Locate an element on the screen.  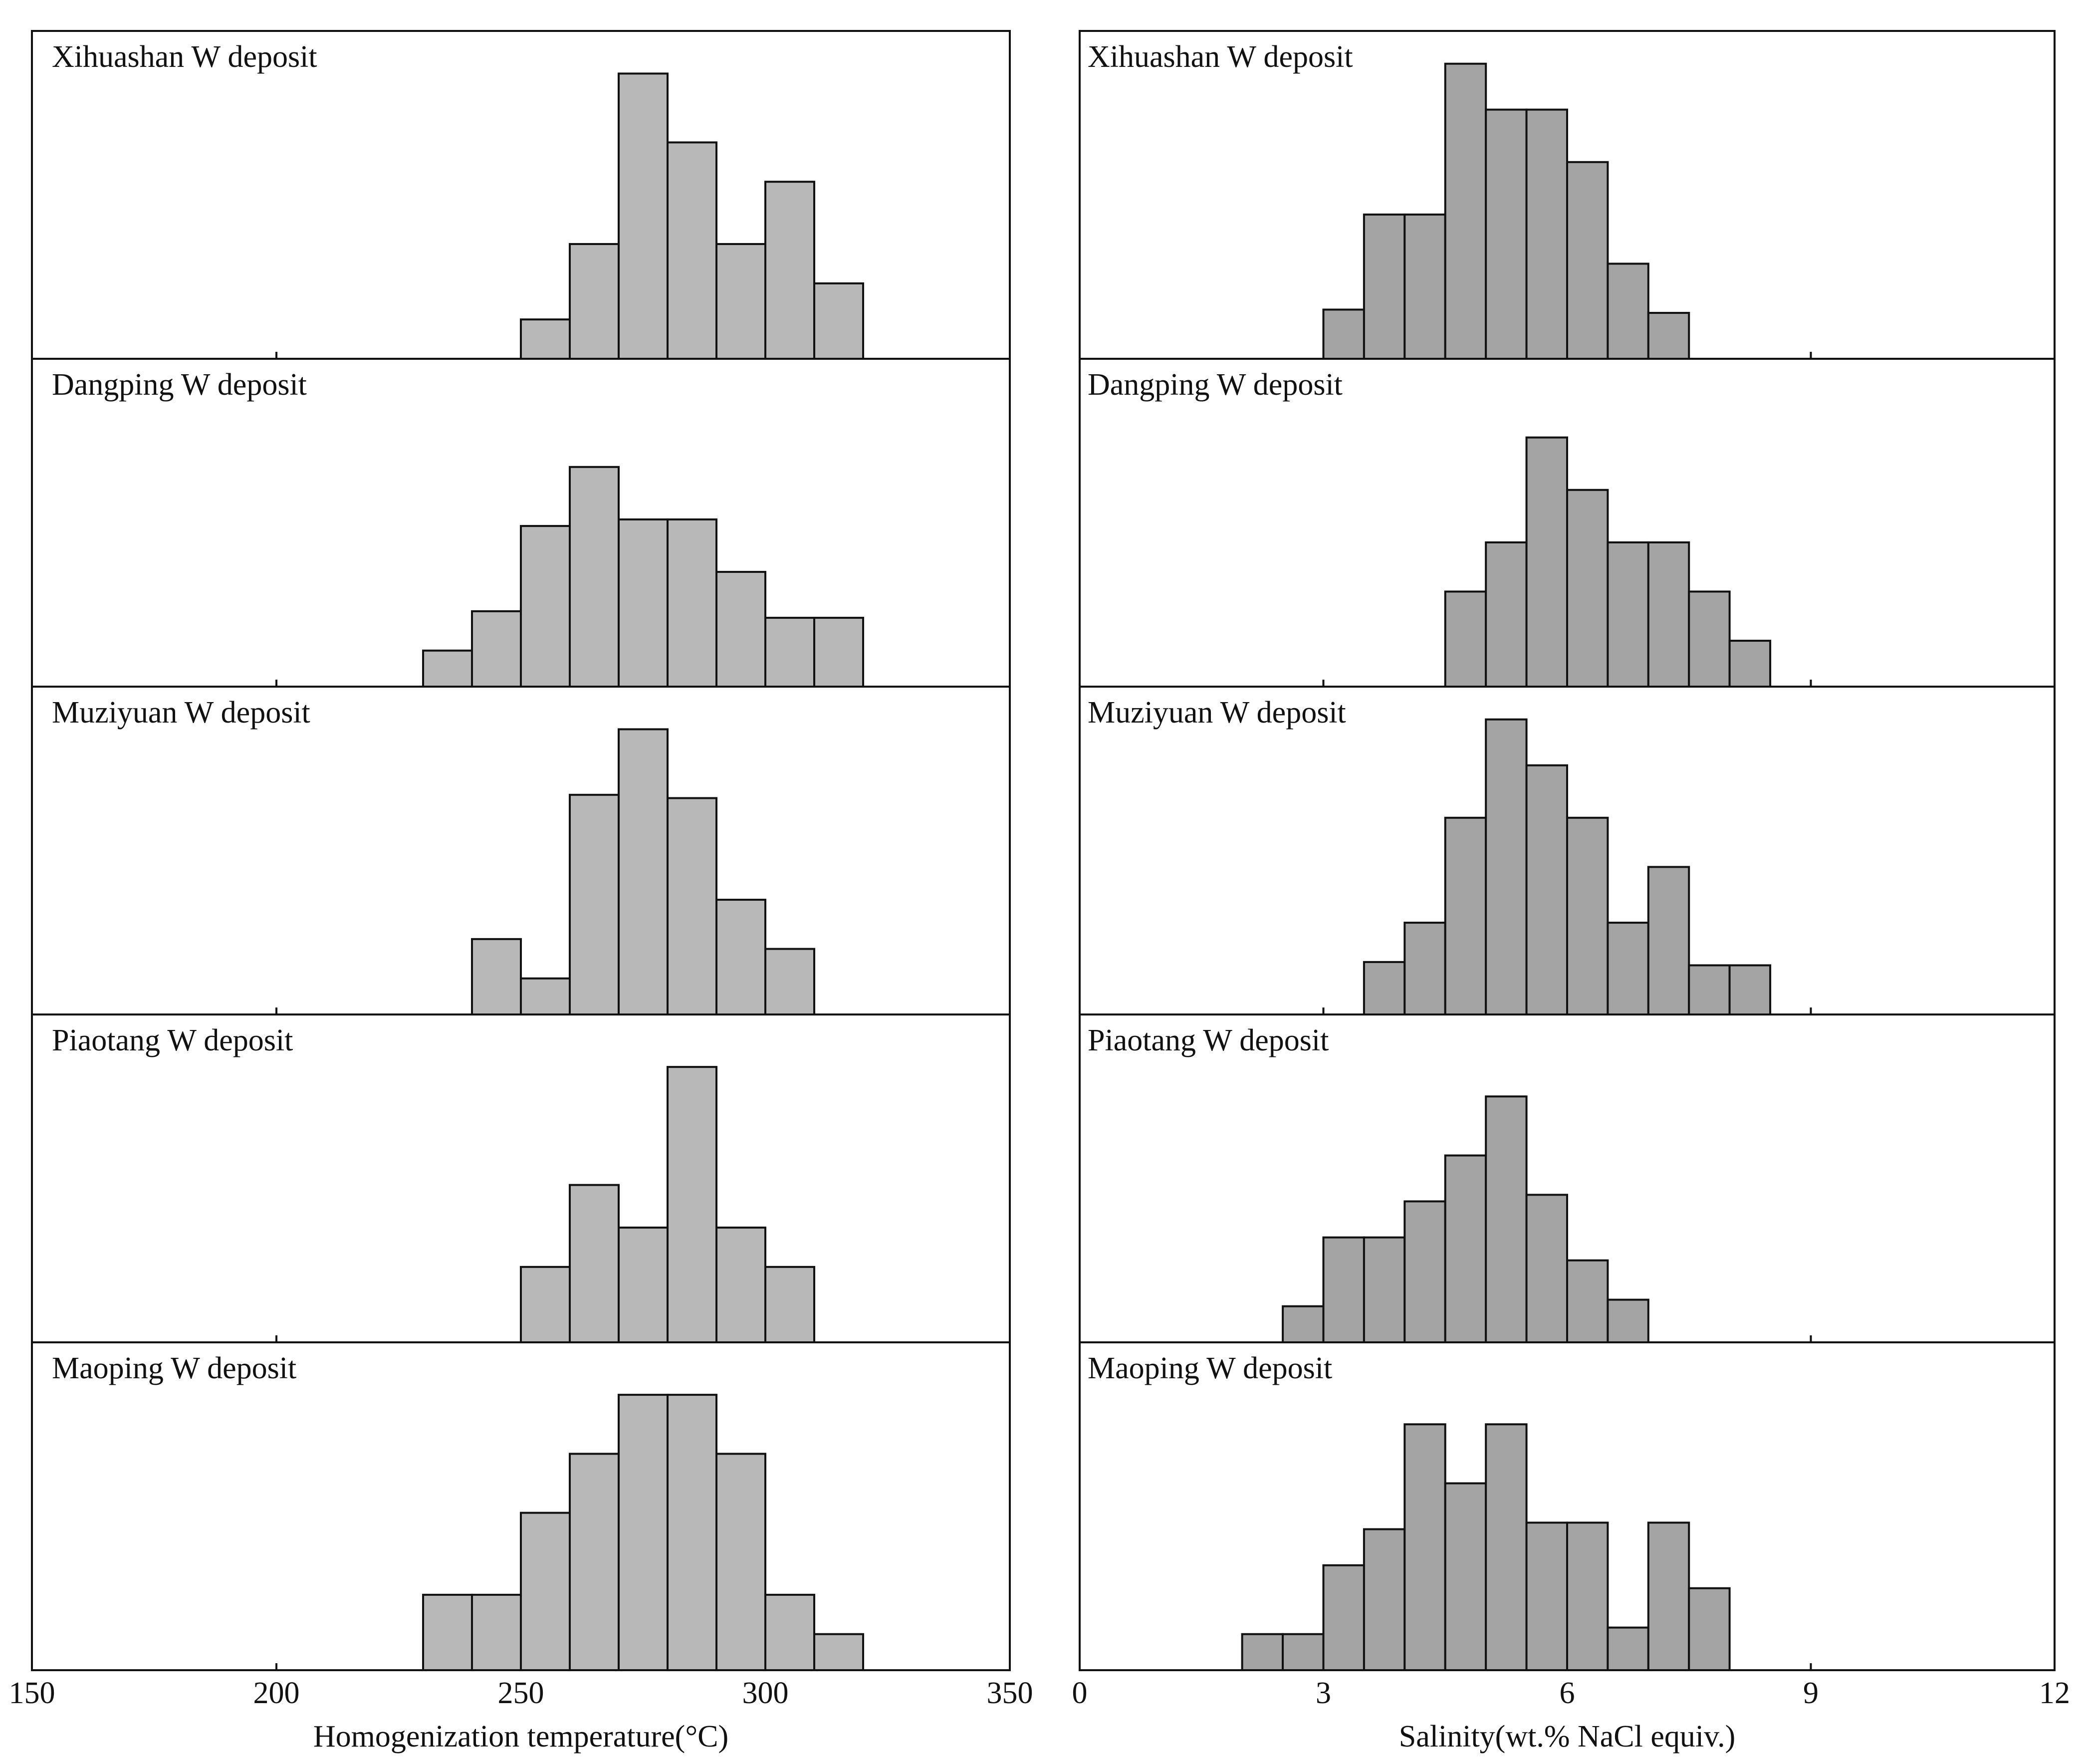
salinity-bar-panel5-bin5 is located at coordinates (1424, 1547).